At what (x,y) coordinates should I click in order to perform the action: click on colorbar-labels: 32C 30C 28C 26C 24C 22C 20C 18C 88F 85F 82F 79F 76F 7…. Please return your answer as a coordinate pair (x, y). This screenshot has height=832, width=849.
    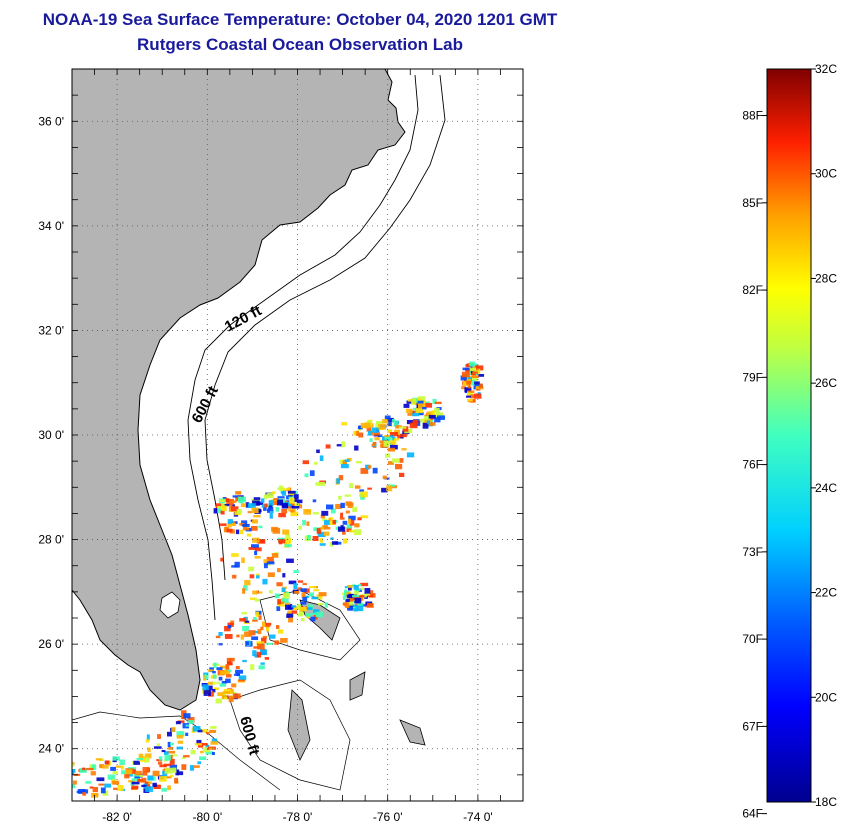
    Looking at the image, I should click on (789, 441).